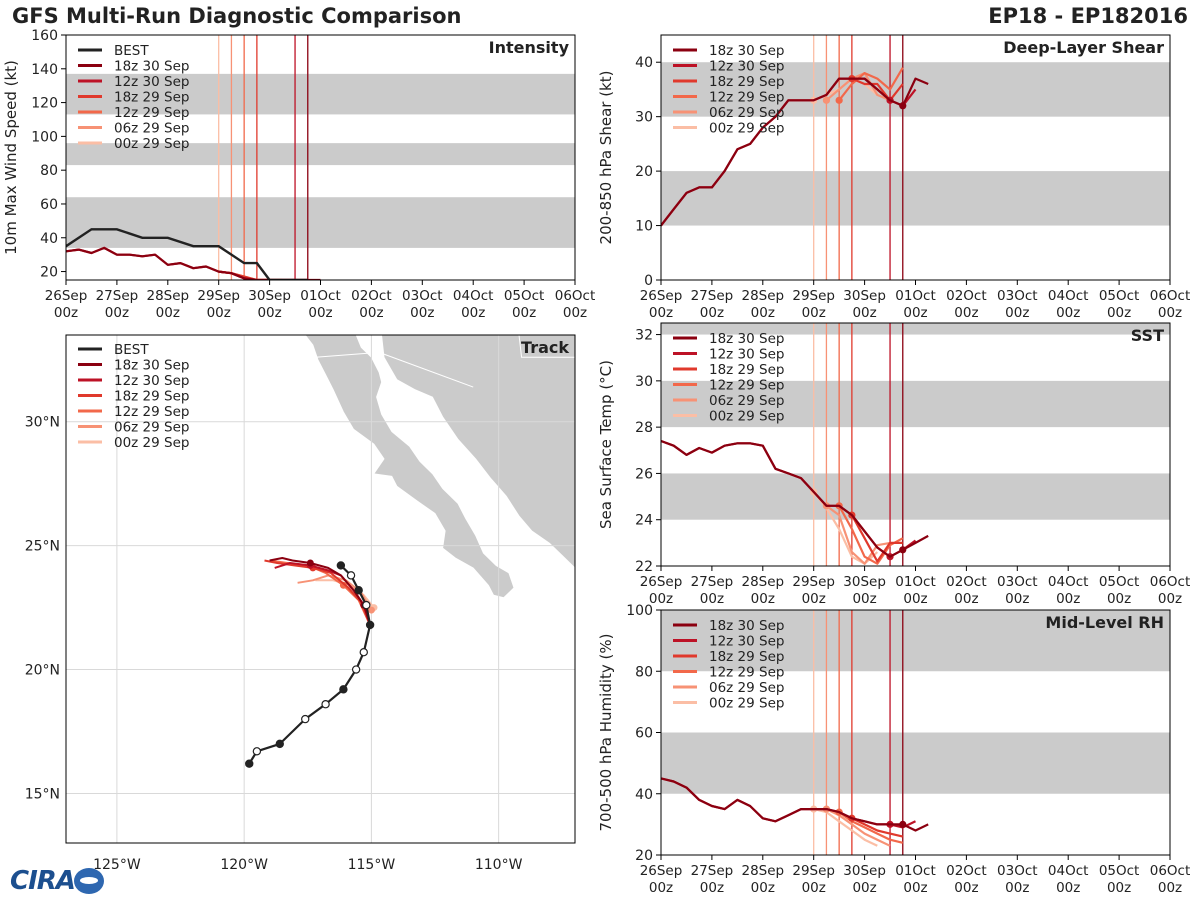  Describe the element at coordinates (1170, 582) in the screenshot. I see `x-tick-label: 06Oct` at that location.